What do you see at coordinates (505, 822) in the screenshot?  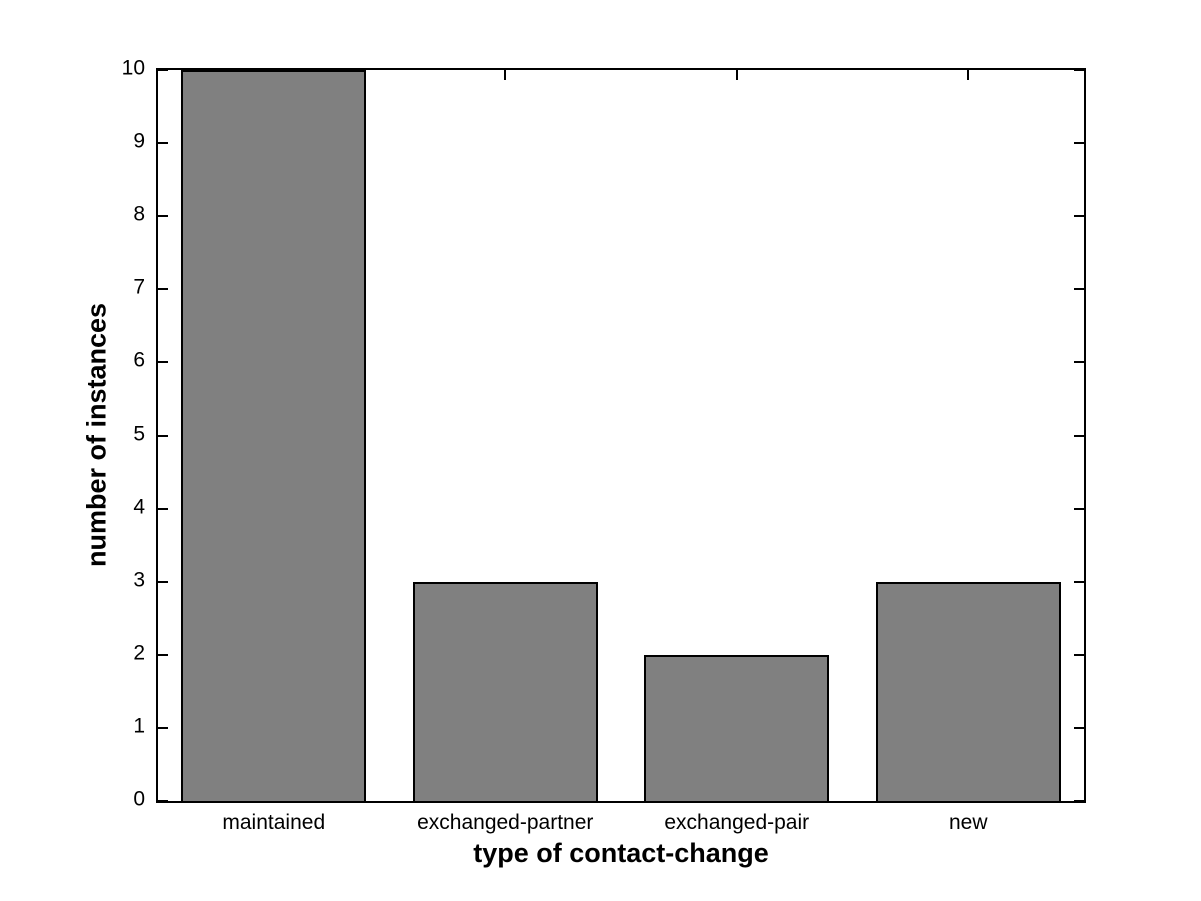 I see `x-category-label-exchanged-partner: exchanged-partner` at bounding box center [505, 822].